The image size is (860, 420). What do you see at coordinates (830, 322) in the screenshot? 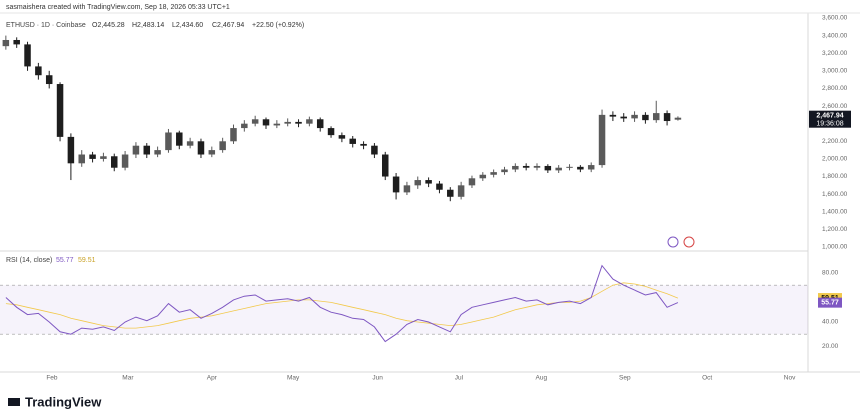
I see `y-tick-label: 40.00` at bounding box center [830, 322].